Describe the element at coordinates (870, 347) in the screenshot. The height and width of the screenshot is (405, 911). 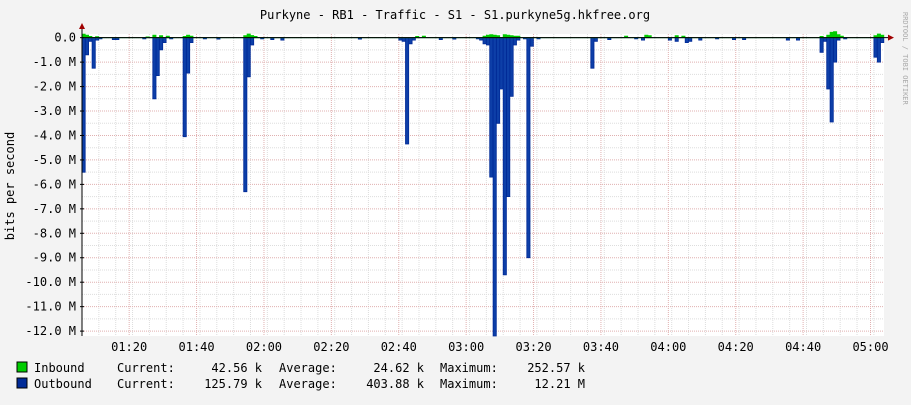
I see `x-tick-label: 05:00` at that location.